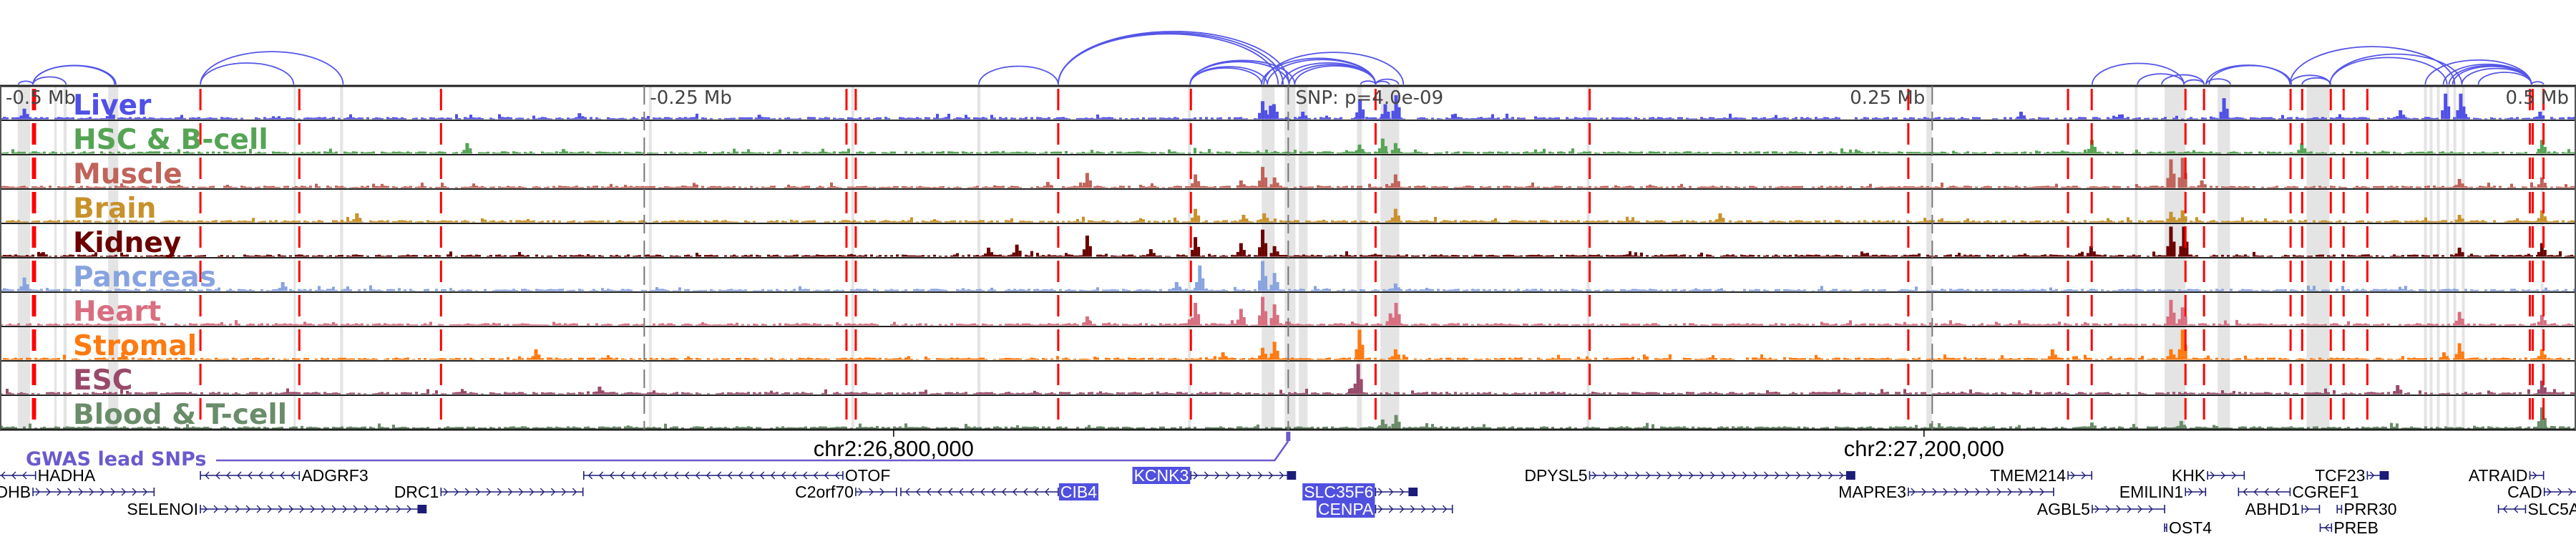 The height and width of the screenshot is (537, 2576). I want to click on track-label: HSC & B-cell, so click(170, 140).